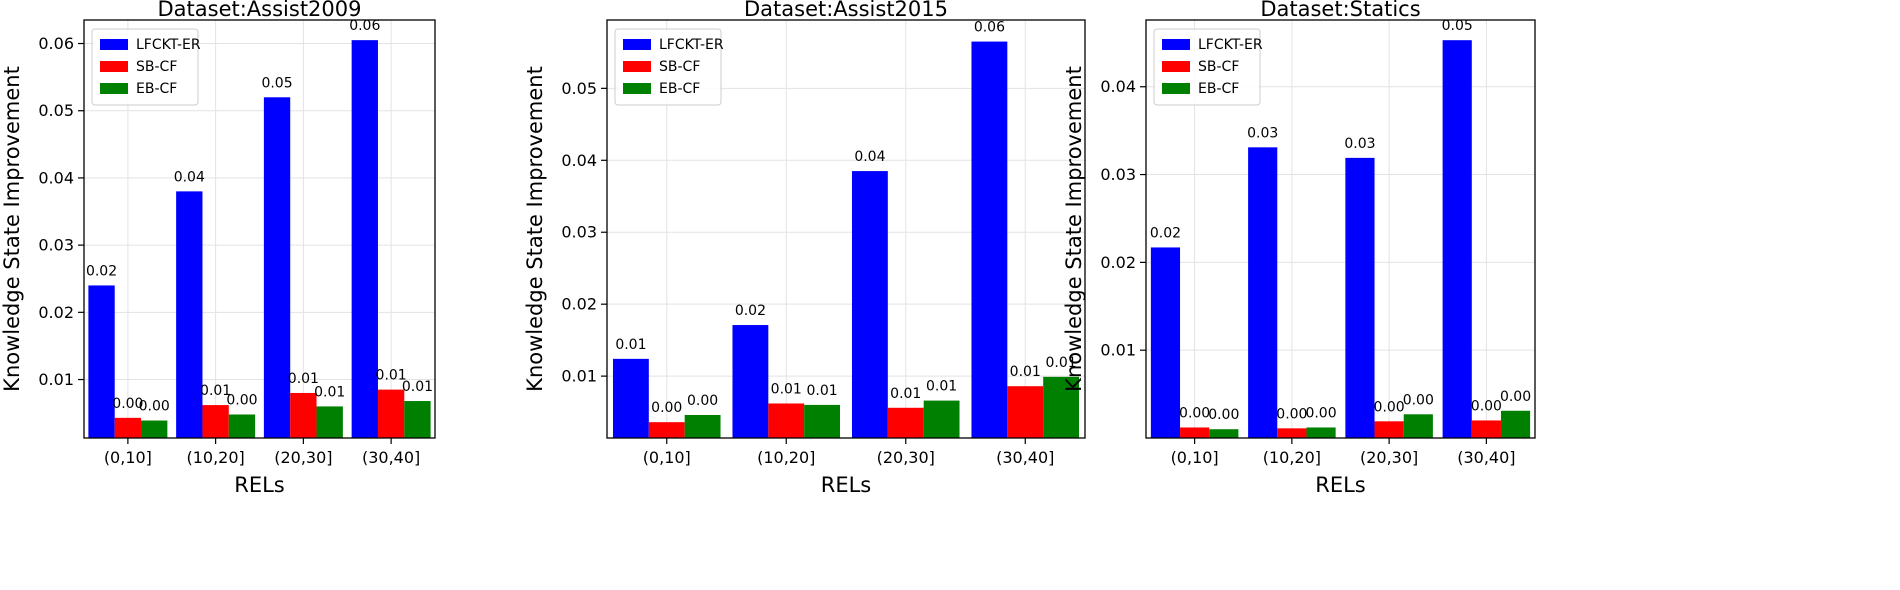 The width and height of the screenshot is (1900, 590). I want to click on chart-title: Dataset:Assist2009, so click(259, 10).